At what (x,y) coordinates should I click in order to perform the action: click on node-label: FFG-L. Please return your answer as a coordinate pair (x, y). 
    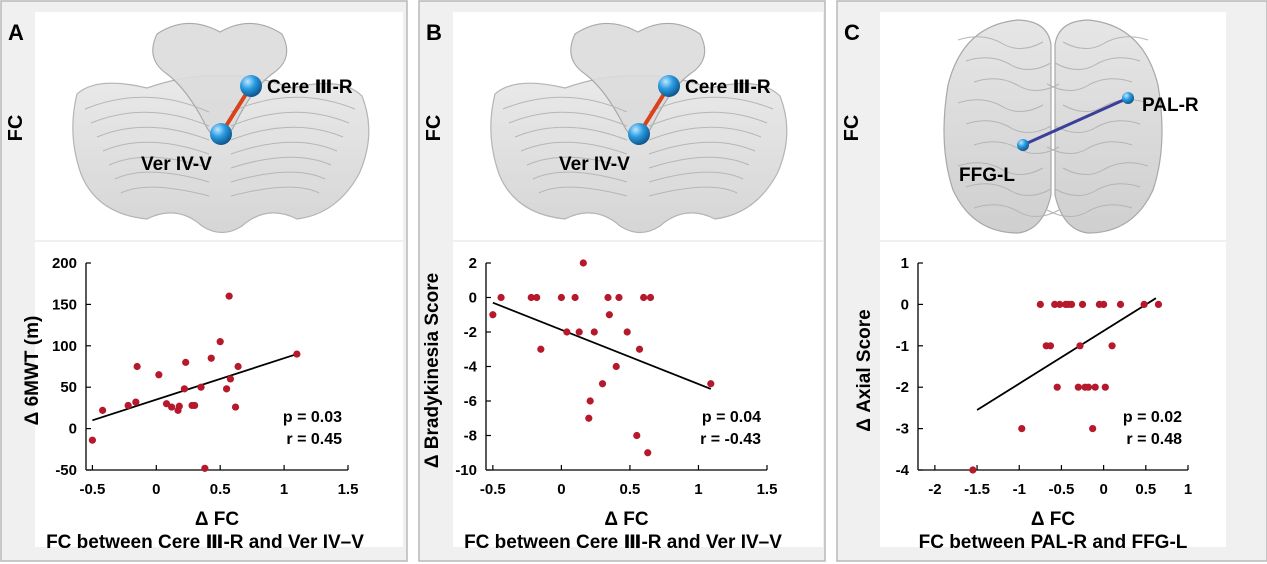
    Looking at the image, I should click on (987, 175).